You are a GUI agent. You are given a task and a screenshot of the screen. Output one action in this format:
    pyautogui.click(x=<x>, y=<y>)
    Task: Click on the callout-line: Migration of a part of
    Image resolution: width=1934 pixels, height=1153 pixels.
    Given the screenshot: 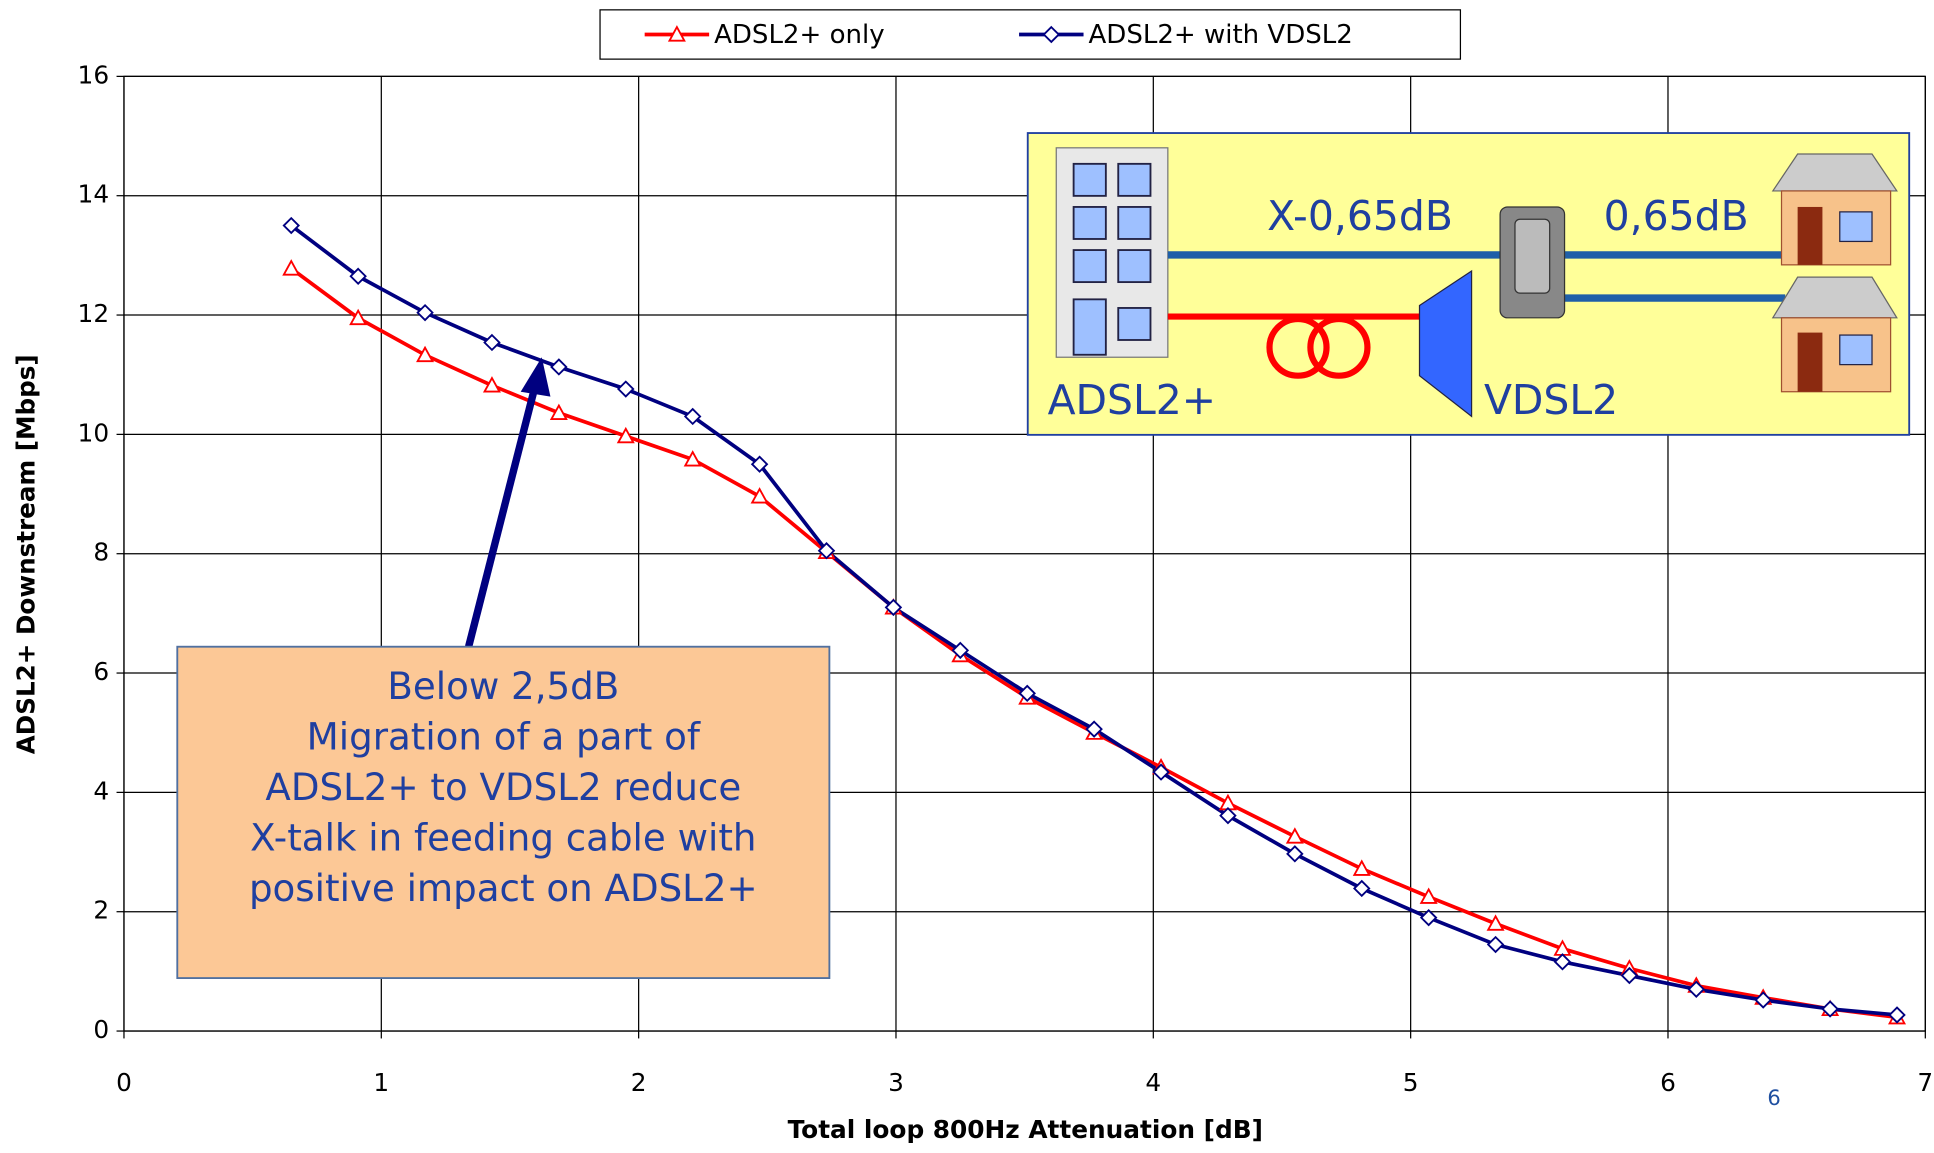 What is the action you would take?
    pyautogui.click(x=504, y=737)
    